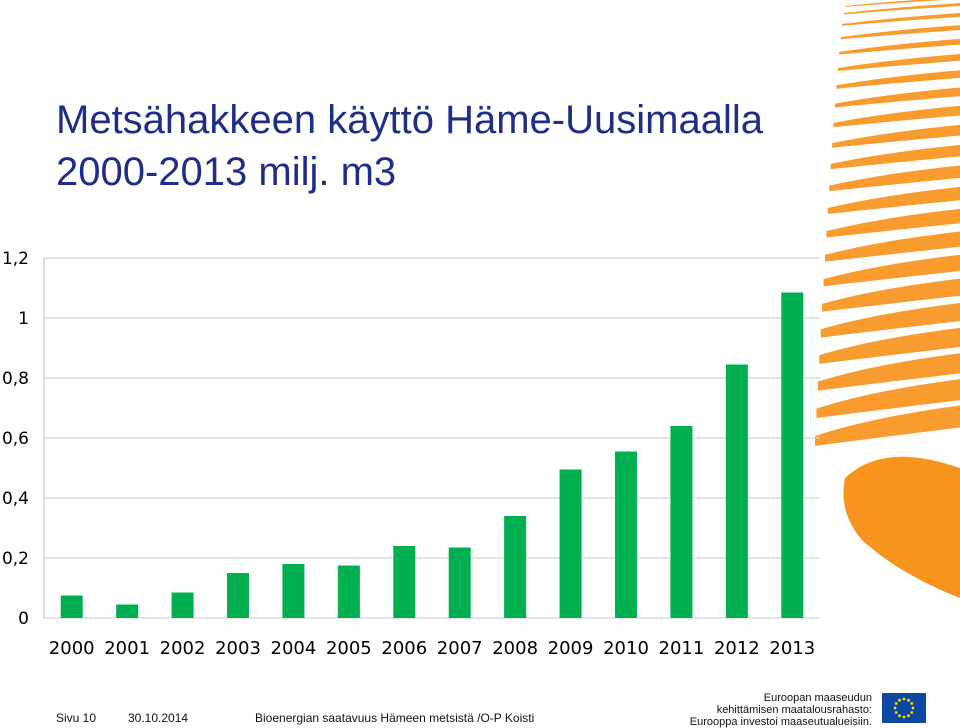  What do you see at coordinates (15, 499) in the screenshot?
I see `y-tick-label: 0,4` at bounding box center [15, 499].